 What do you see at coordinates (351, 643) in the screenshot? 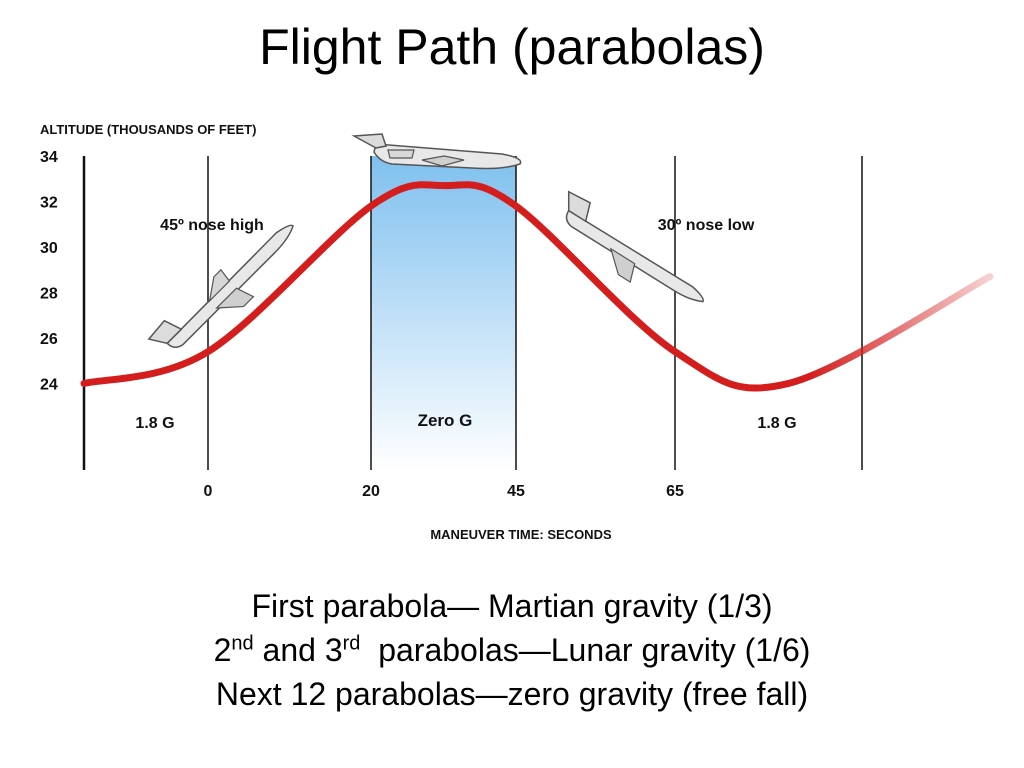
I see `caption-sup-rd: rd` at bounding box center [351, 643].